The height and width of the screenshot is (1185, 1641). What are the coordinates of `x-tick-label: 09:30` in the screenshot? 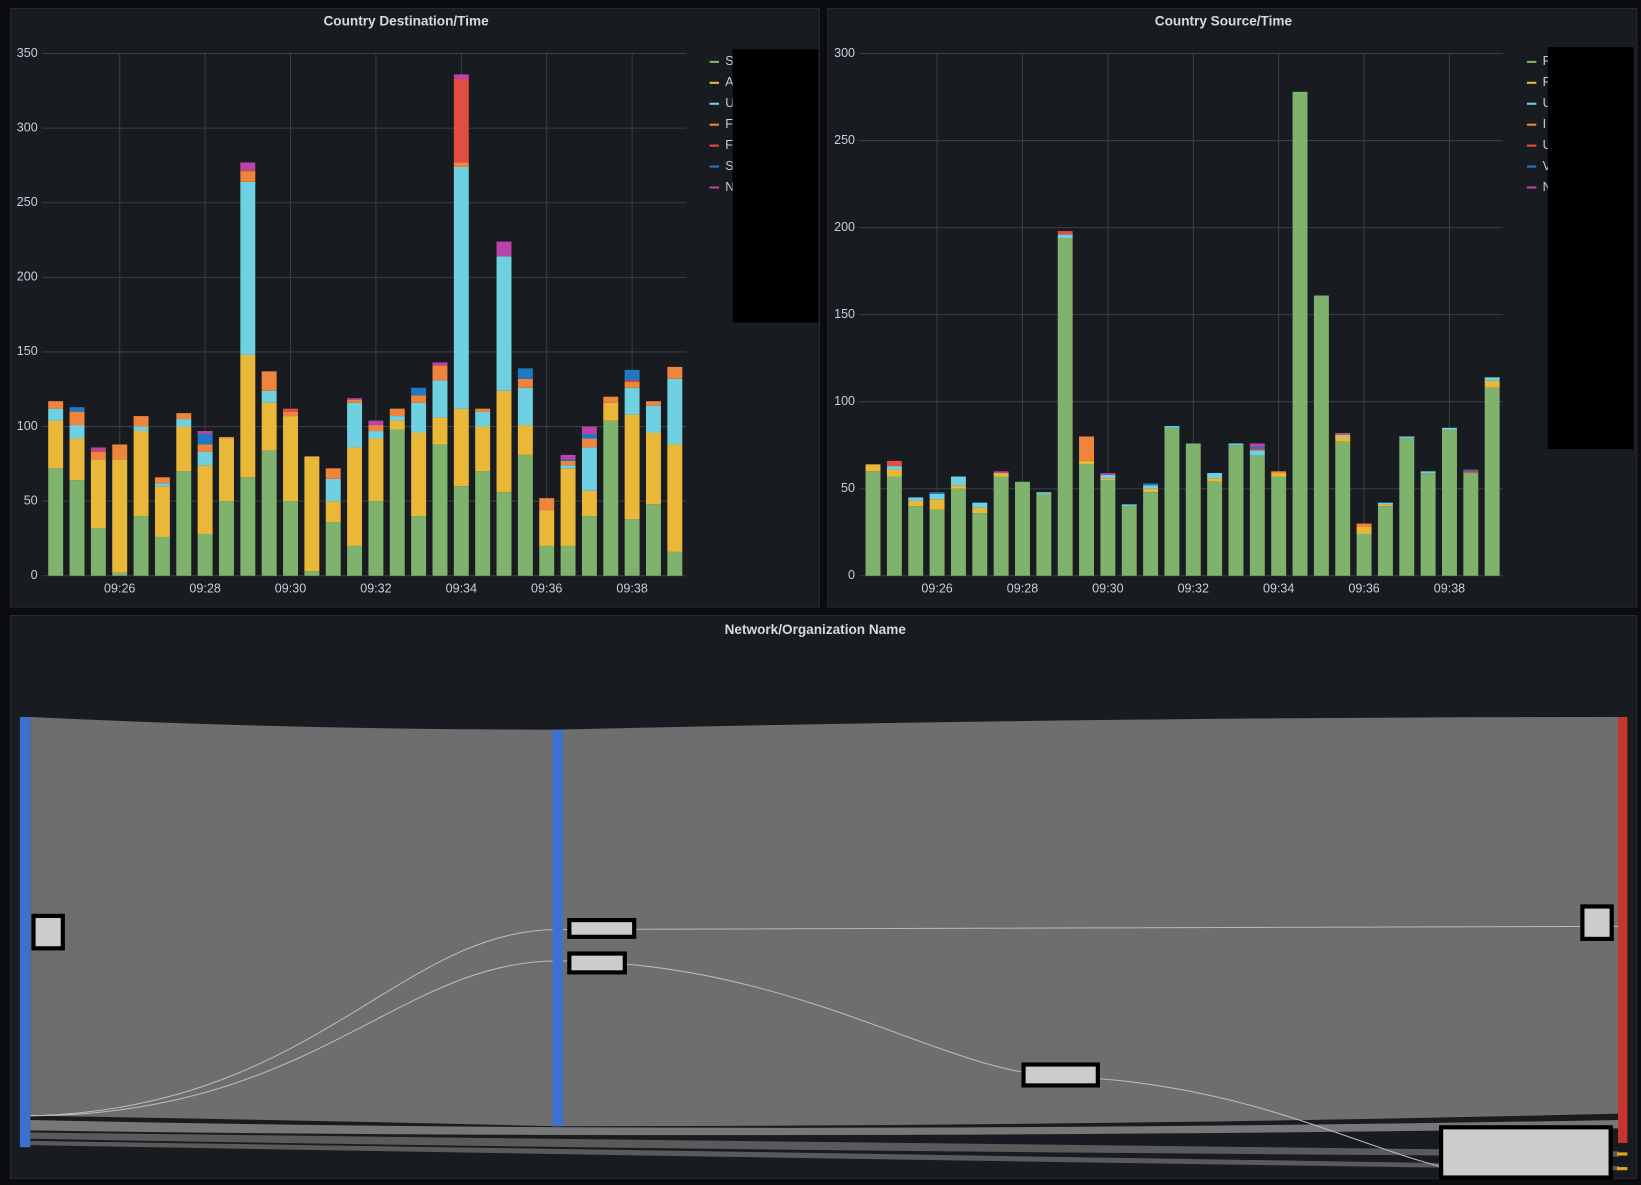 It's located at (1107, 589).